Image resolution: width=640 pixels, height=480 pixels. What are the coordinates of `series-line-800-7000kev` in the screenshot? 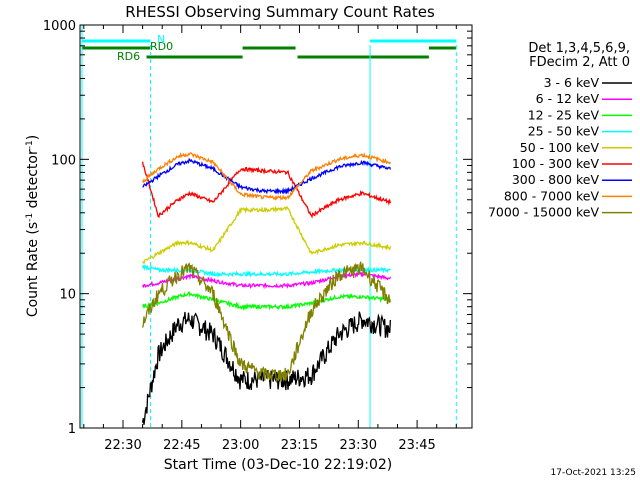 It's located at (266, 176).